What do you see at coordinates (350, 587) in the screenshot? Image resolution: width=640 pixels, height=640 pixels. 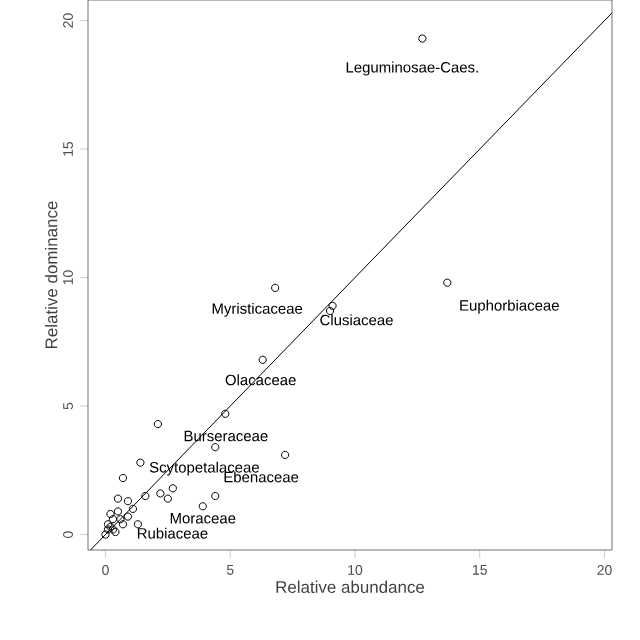 I see `x-axis-title: Relative abundance` at bounding box center [350, 587].